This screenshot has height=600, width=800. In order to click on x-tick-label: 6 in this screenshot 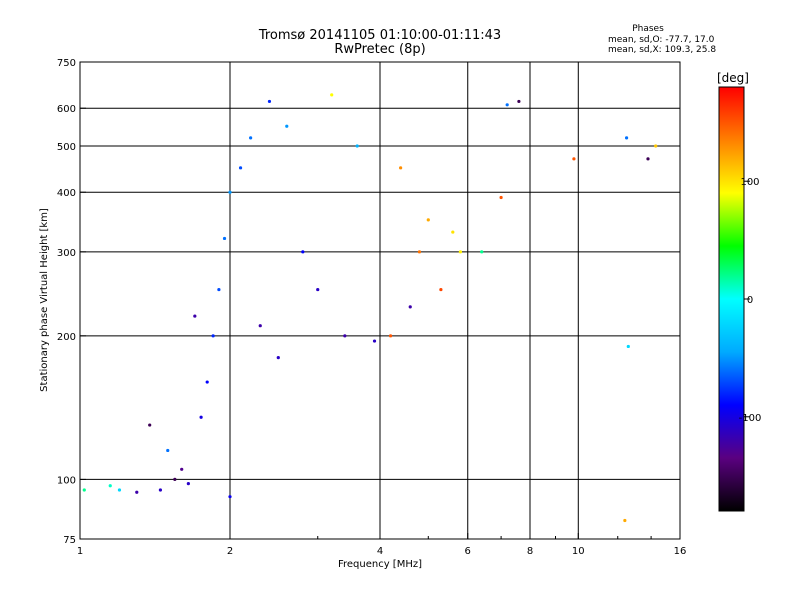, I will do `click(468, 551)`.